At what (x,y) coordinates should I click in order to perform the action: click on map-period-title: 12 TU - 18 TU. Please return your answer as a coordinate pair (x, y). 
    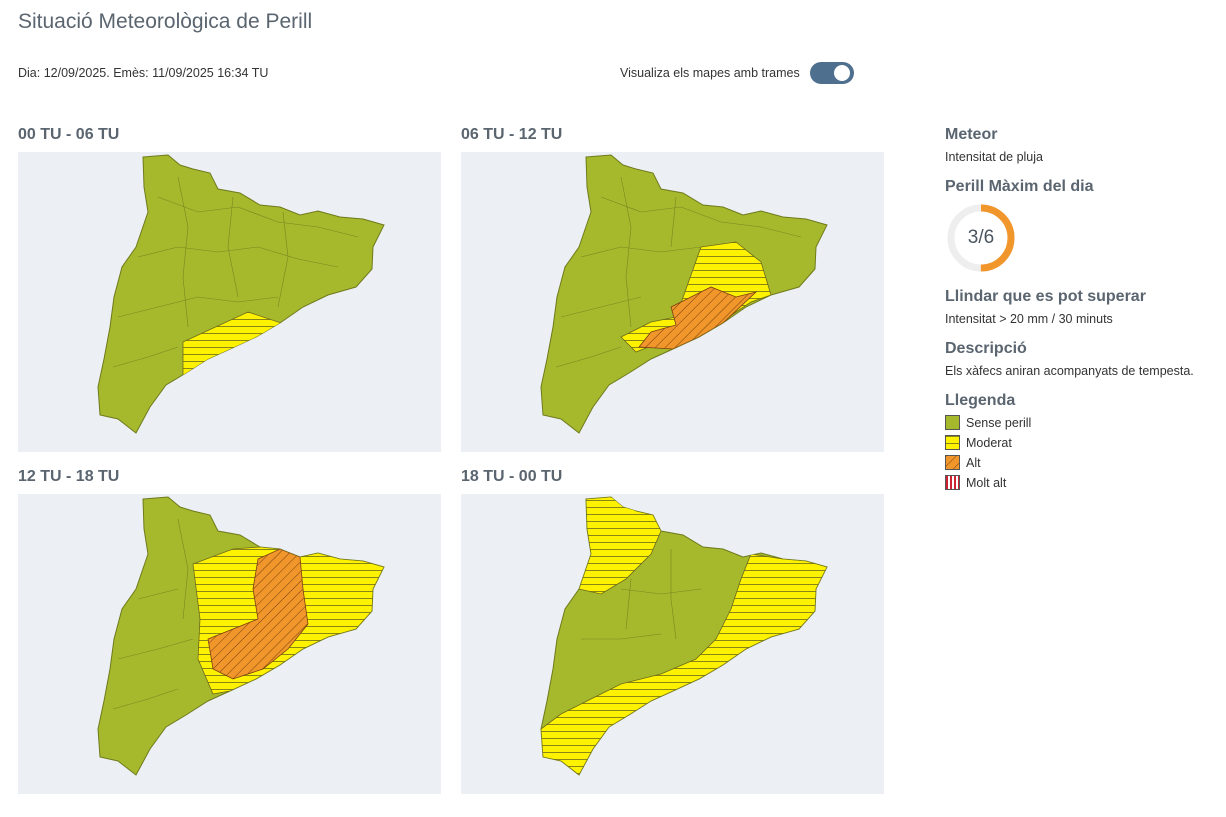
    Looking at the image, I should click on (69, 476).